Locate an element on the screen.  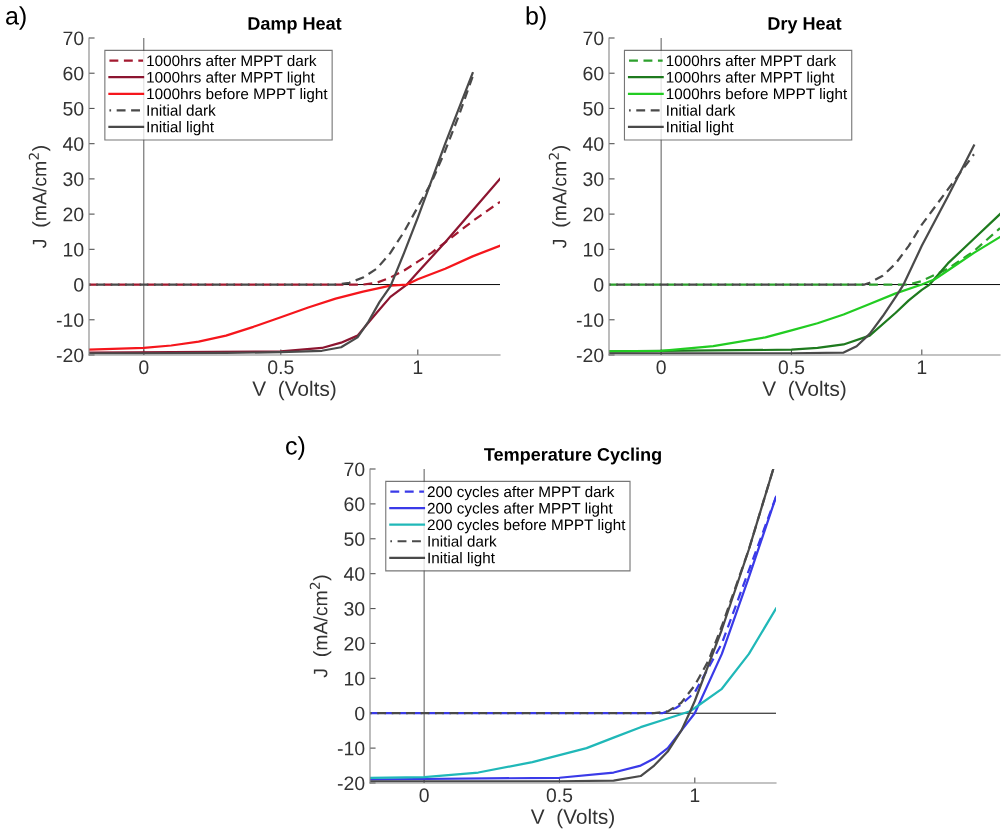
text: b) is located at coordinates (536, 18).